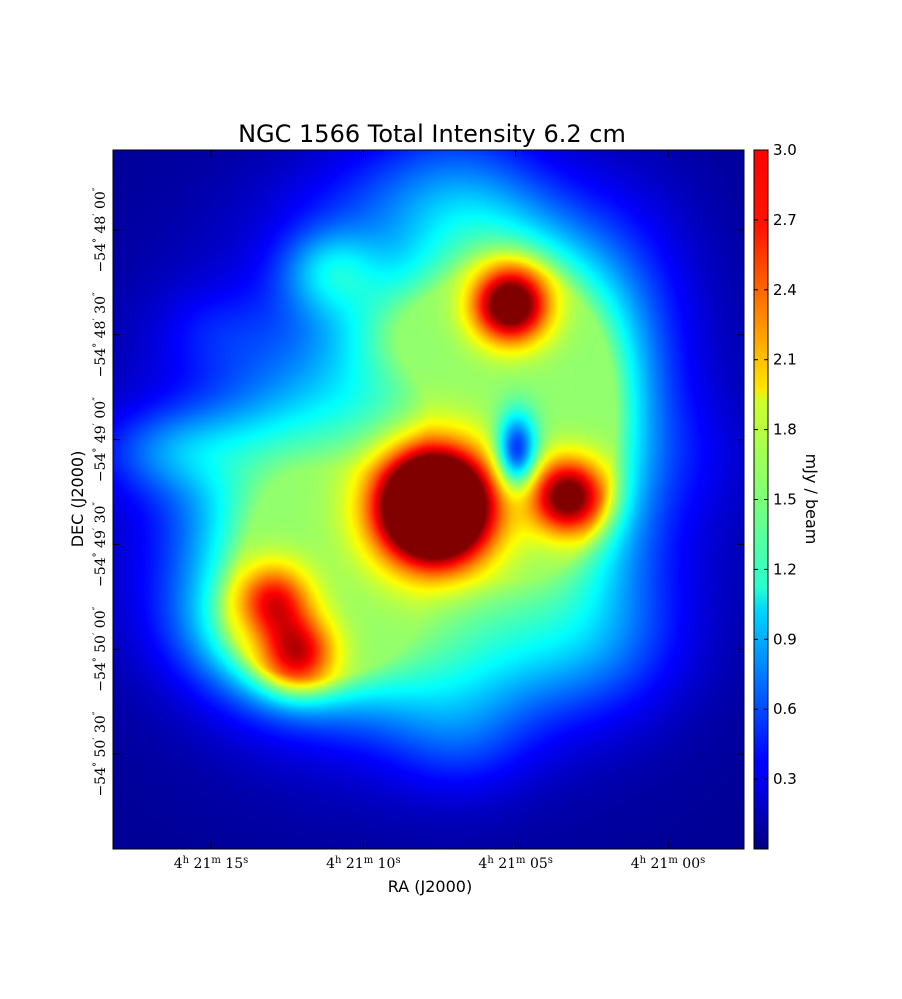 The image size is (902, 999). What do you see at coordinates (785, 500) in the screenshot?
I see `colorbar-tick-label: 1.5` at bounding box center [785, 500].